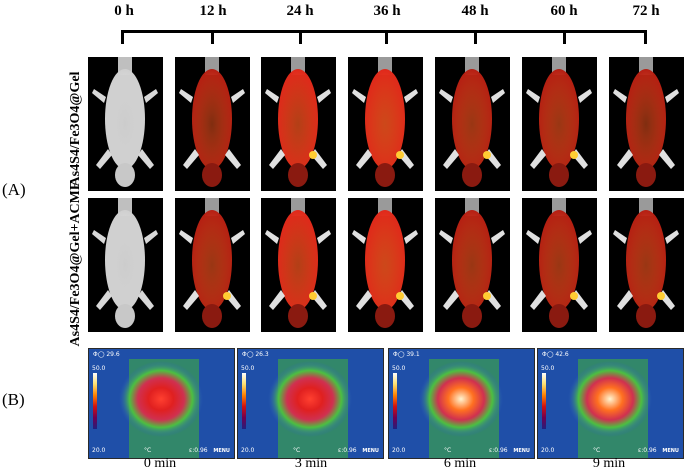 The width and height of the screenshot is (685, 472). I want to click on fluorescence-image-r2-c7, so click(646, 265).